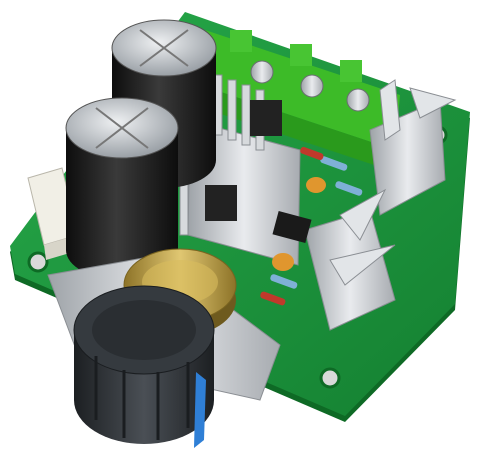  Describe the element at coordinates (144, 366) in the screenshot. I see `speed-knob` at that location.